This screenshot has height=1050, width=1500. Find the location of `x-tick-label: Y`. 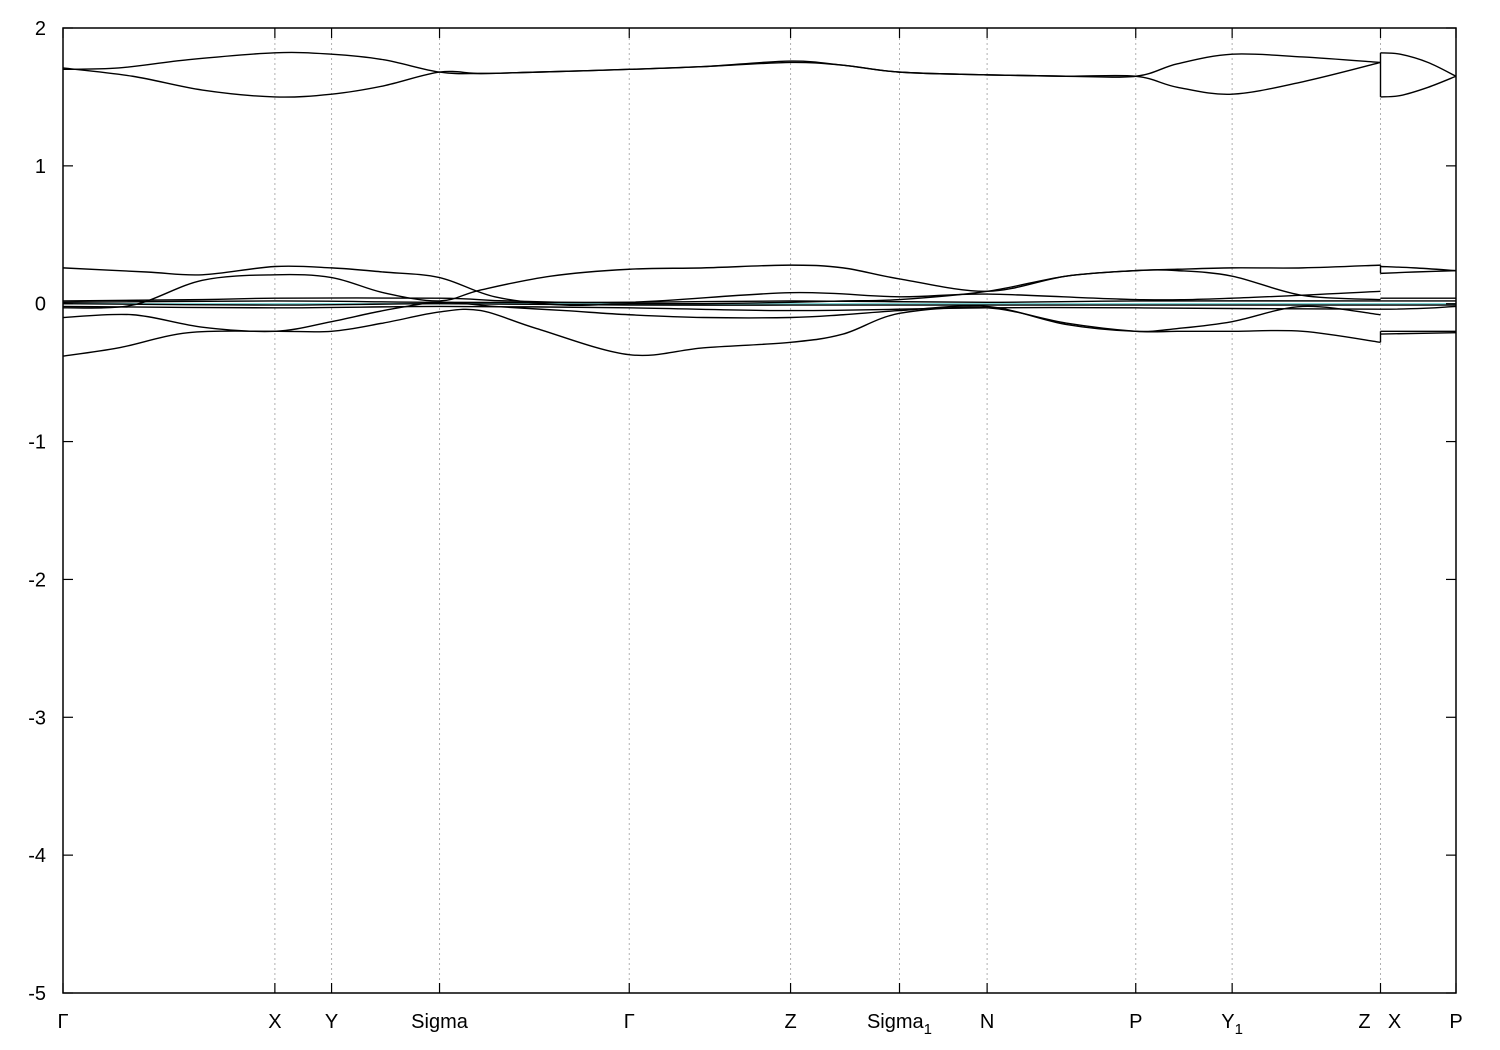

x-tick-label: Y is located at coordinates (331, 1022).